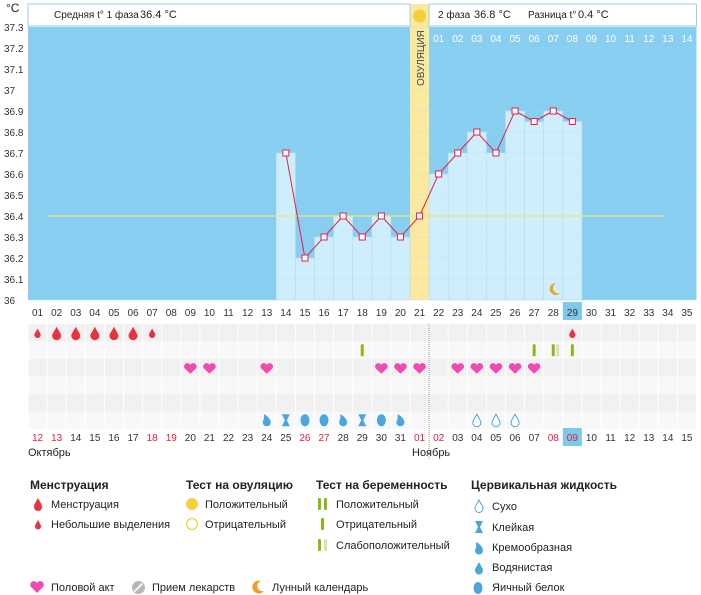 The width and height of the screenshot is (701, 595). I want to click on cycle-day-label: 06, so click(133, 313).